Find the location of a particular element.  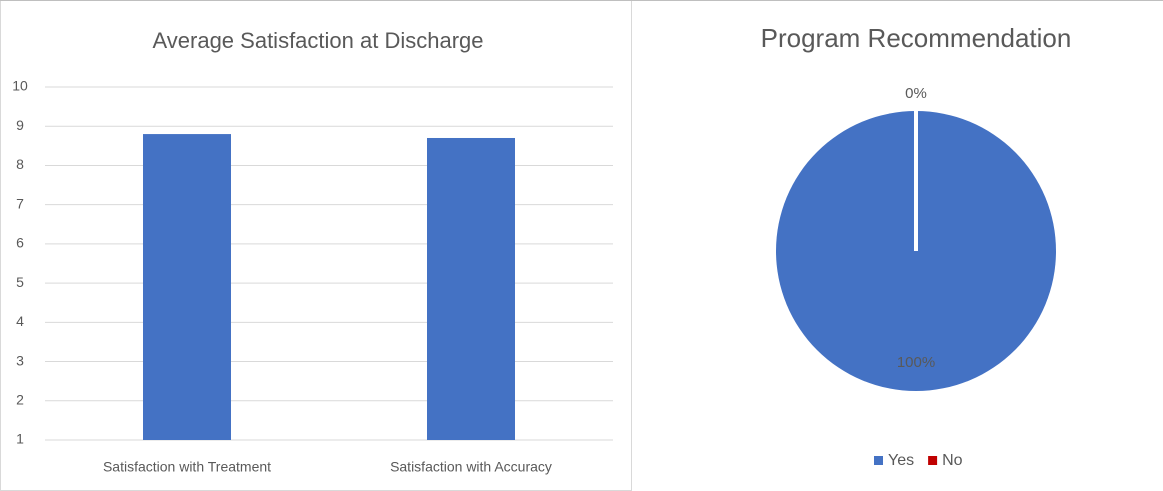

y-tick-label: 7 is located at coordinates (20, 203).